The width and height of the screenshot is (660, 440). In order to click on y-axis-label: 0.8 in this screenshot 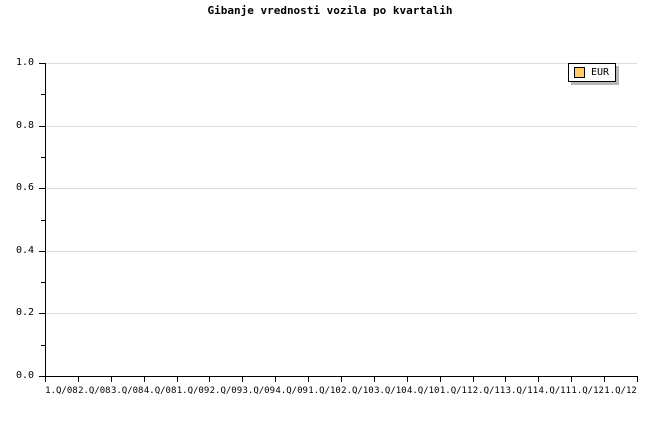, I will do `click(24, 125)`.